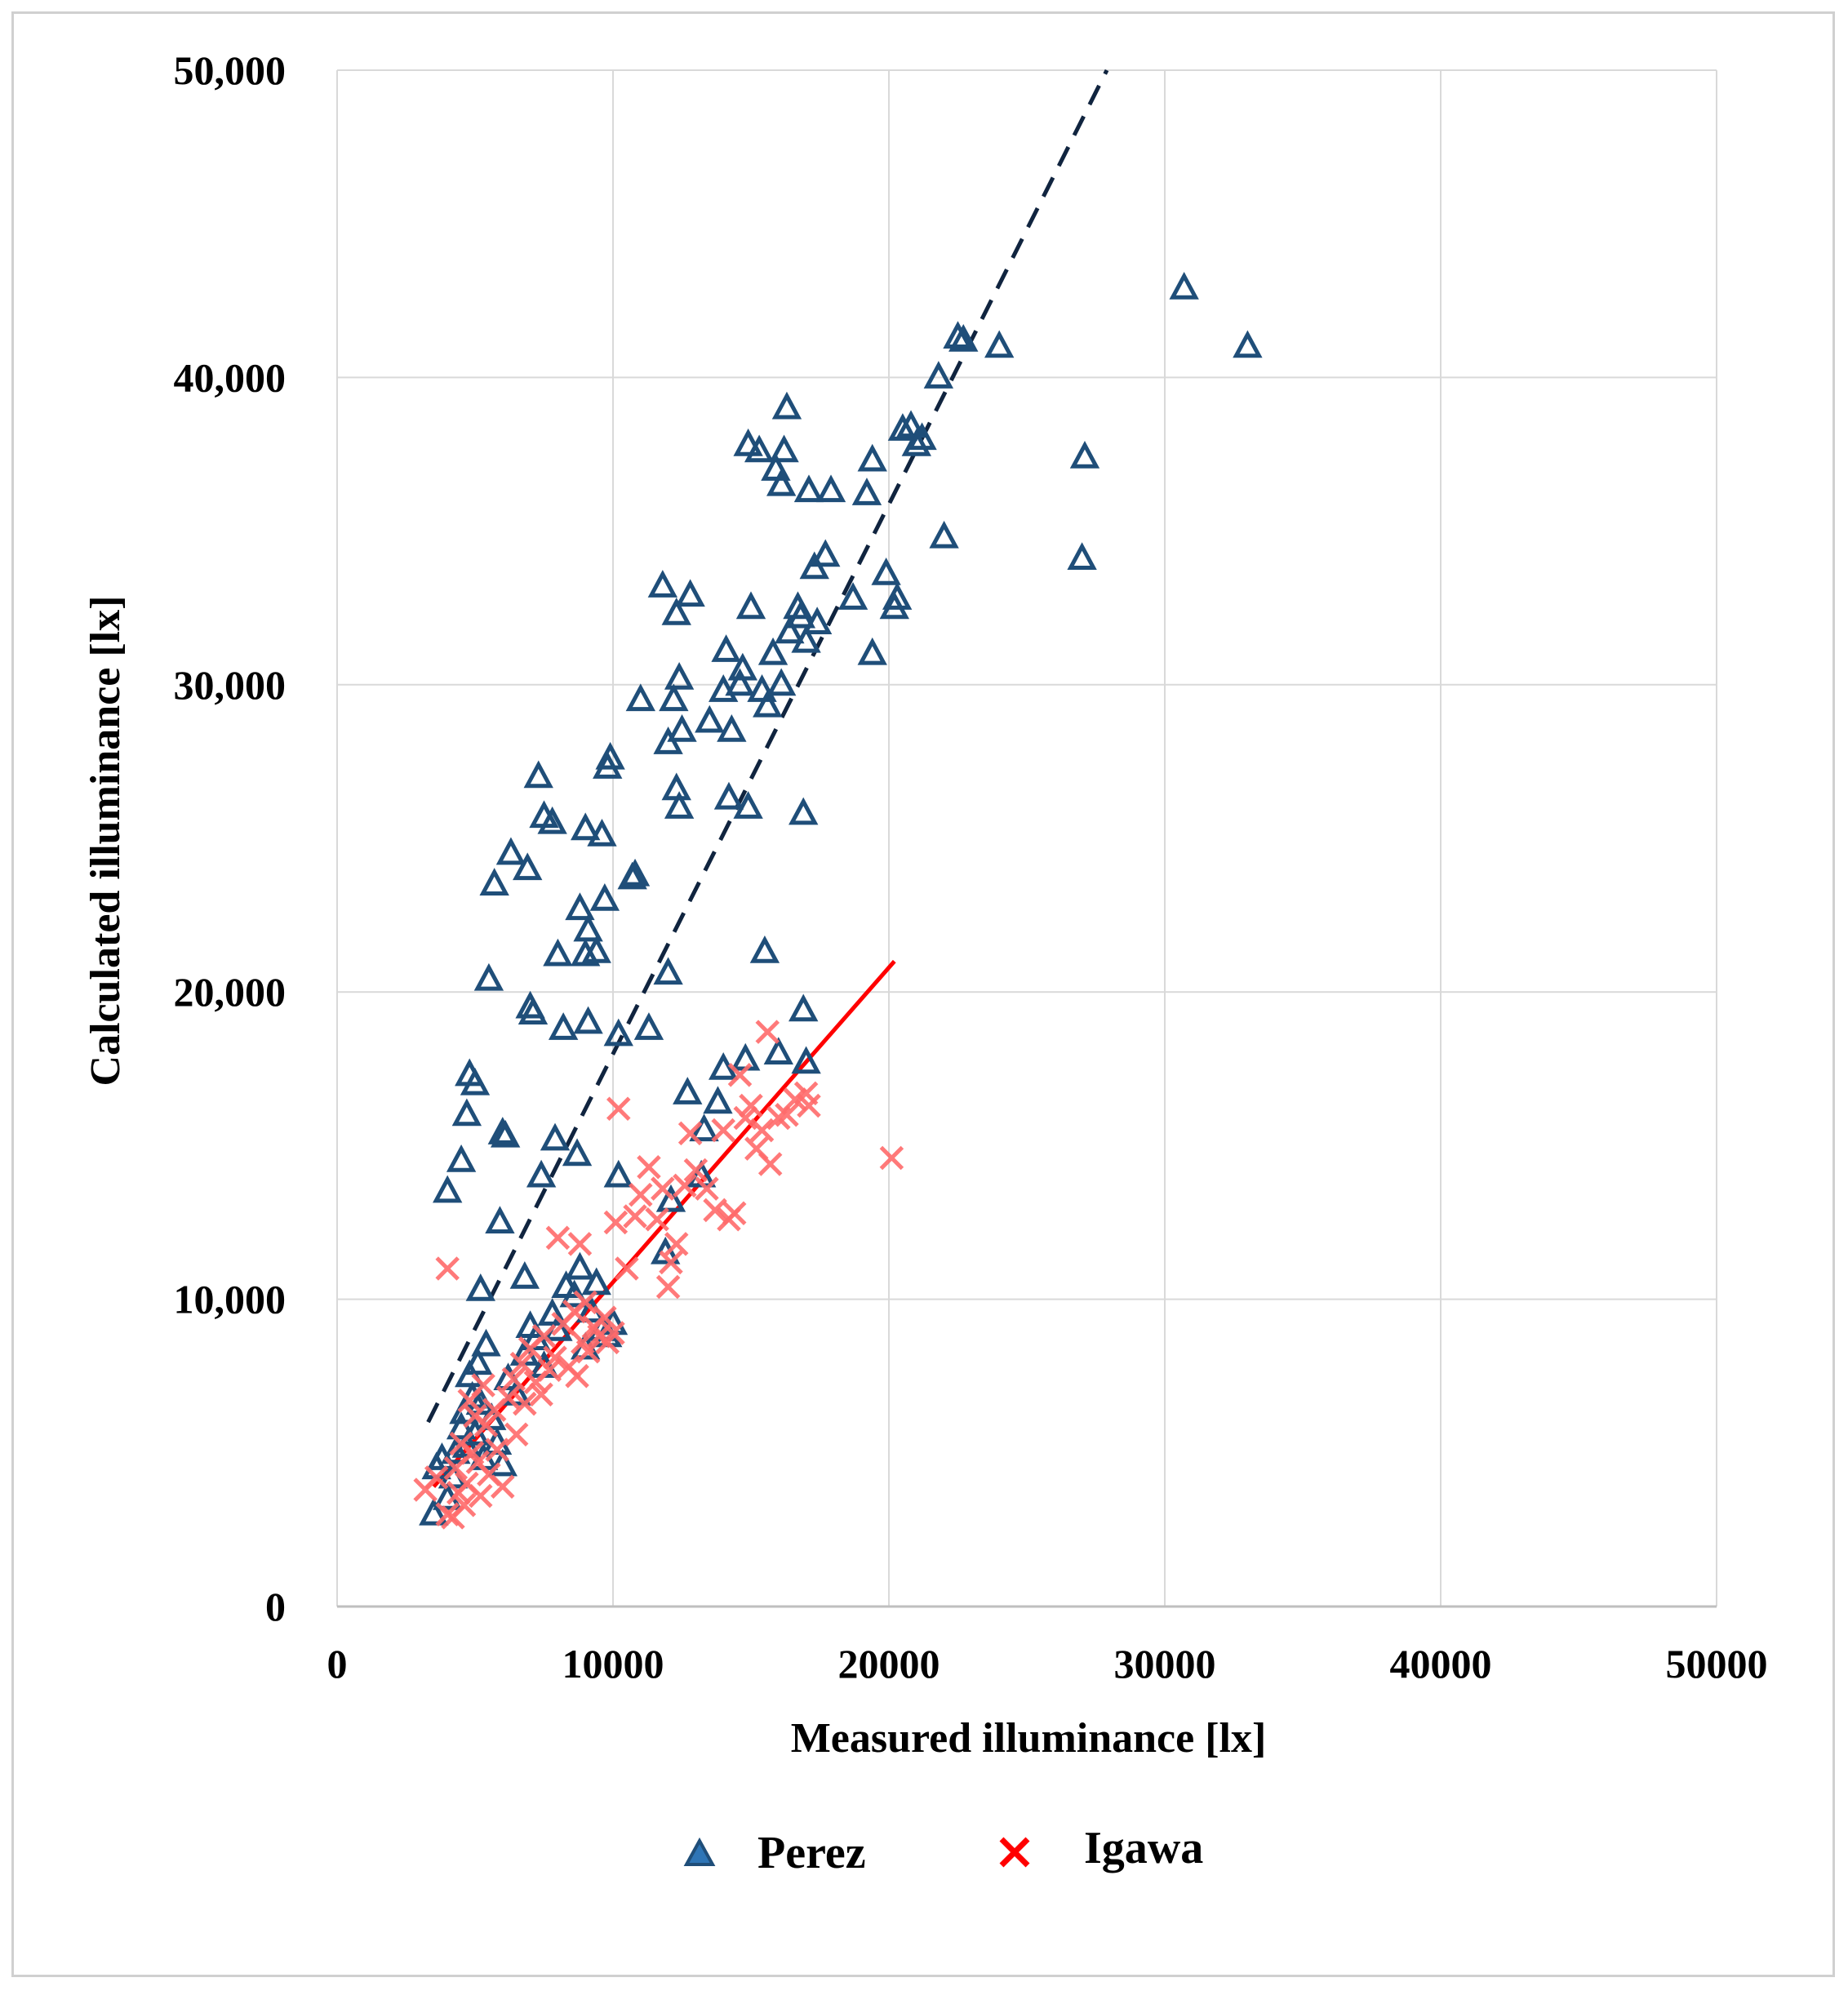  I want to click on y-axis-title: Calculated illuminance [lx], so click(105, 841).